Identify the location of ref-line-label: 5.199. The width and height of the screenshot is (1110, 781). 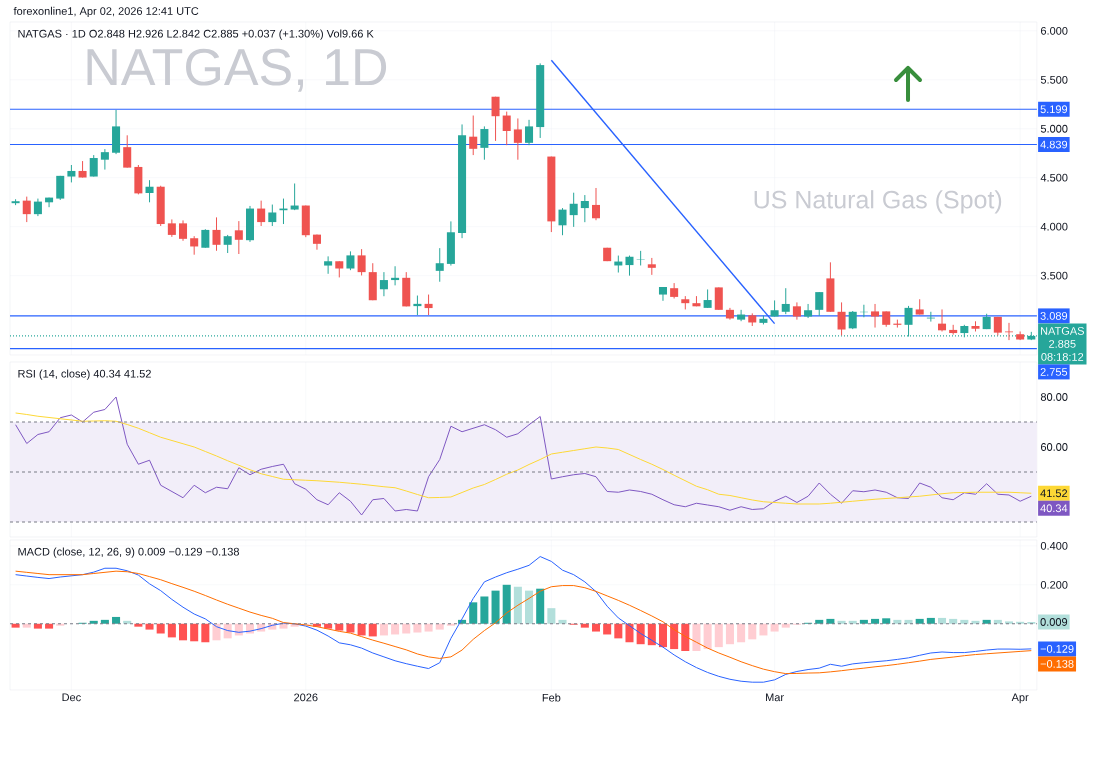
(1054, 109).